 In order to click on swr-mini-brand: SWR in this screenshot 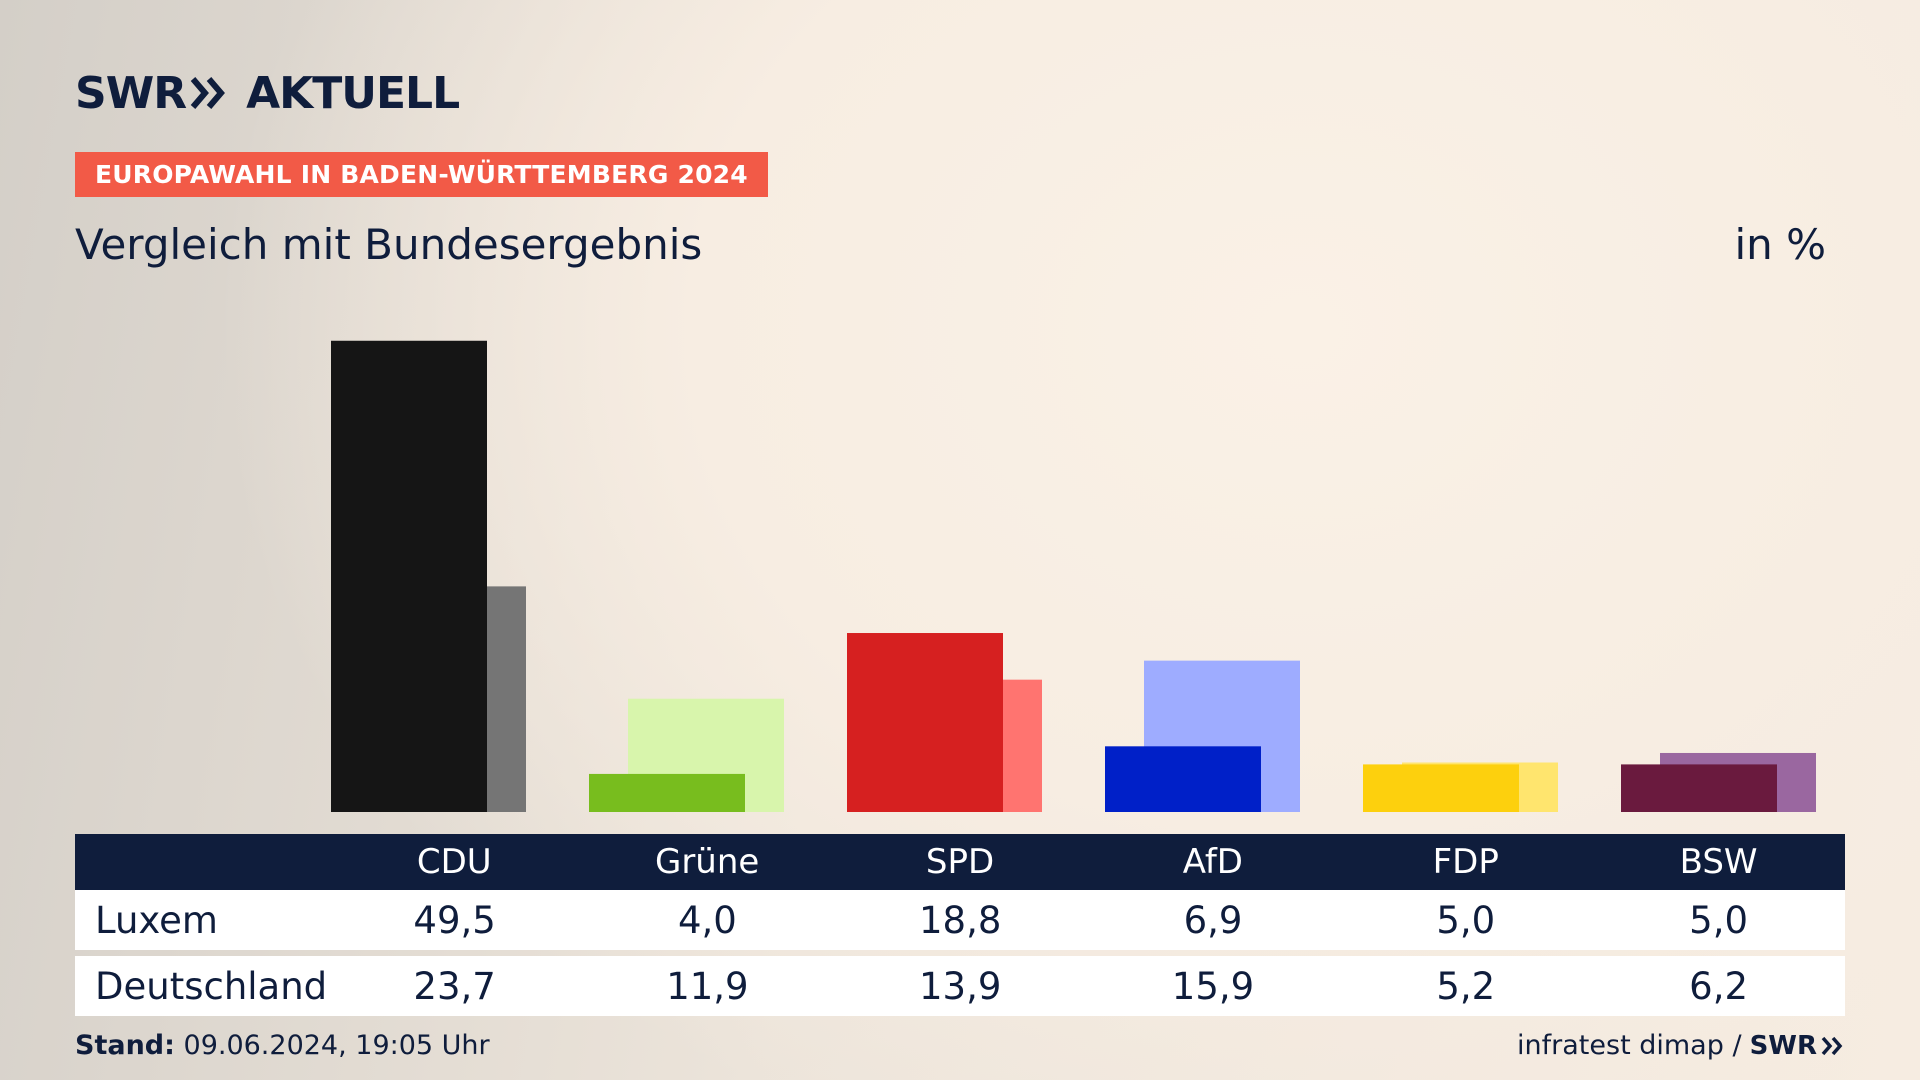, I will do `click(1783, 1045)`.